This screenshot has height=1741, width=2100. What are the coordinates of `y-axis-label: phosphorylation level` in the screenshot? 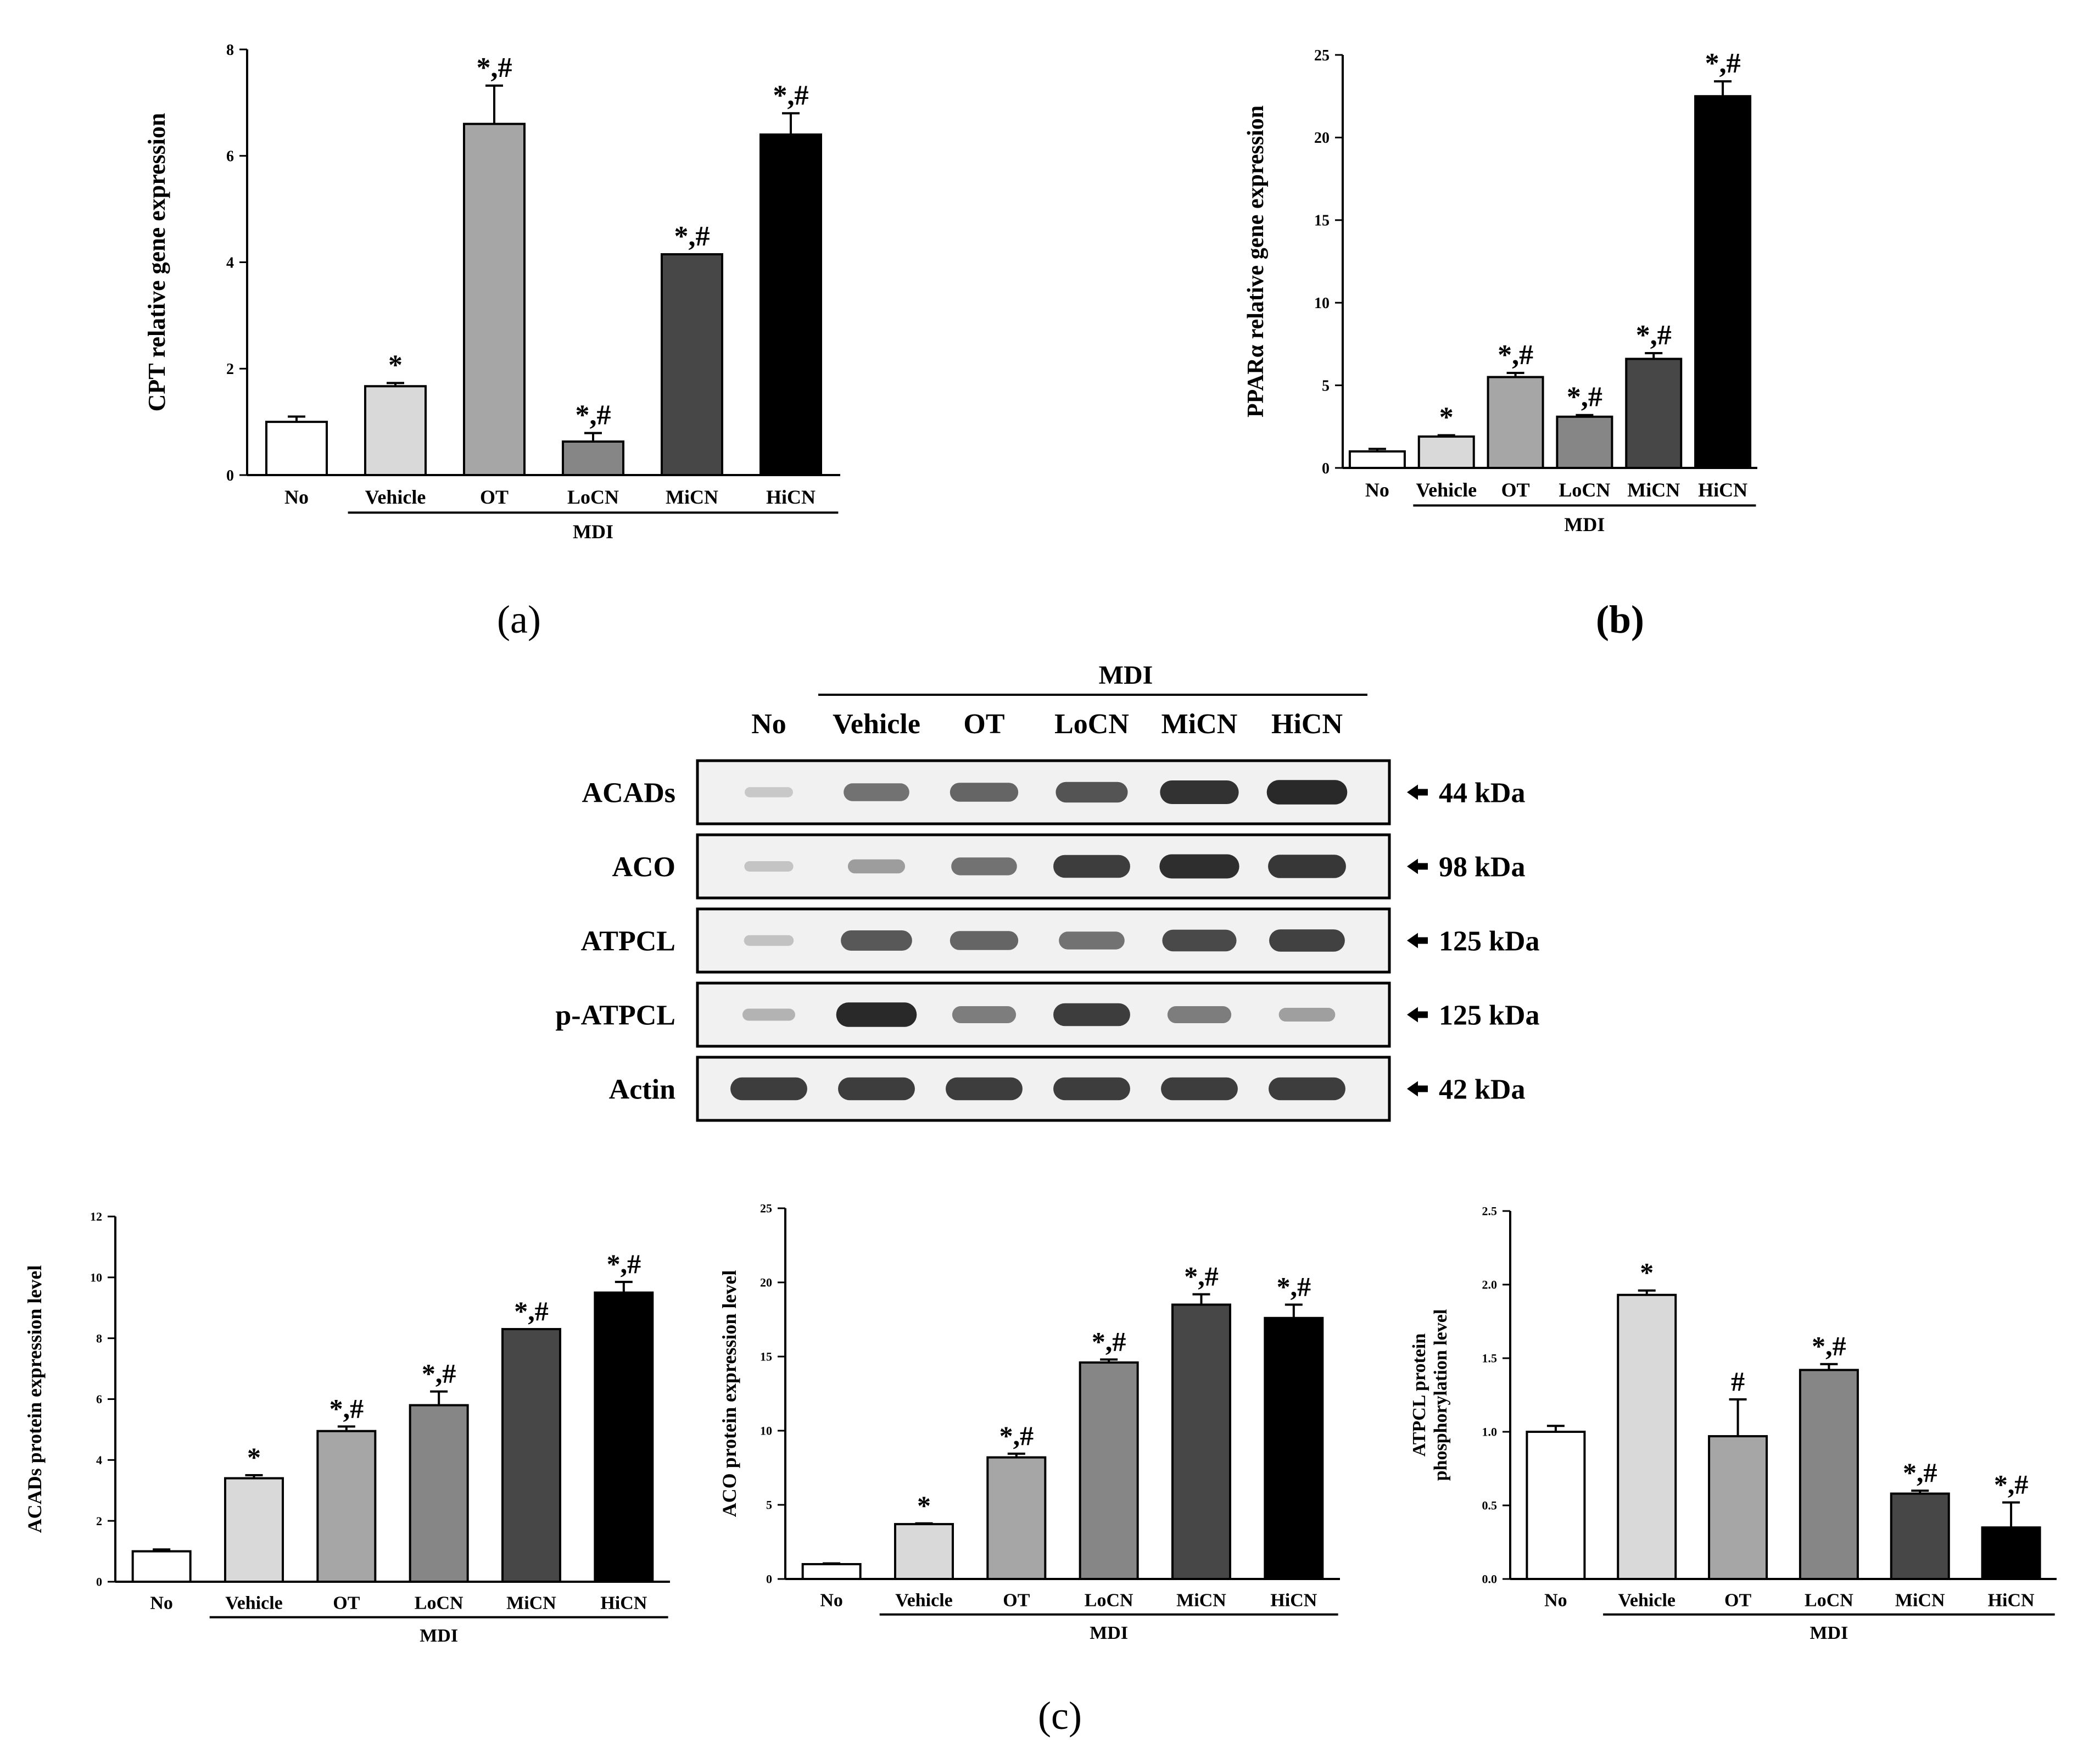 It's located at (1441, 1395).